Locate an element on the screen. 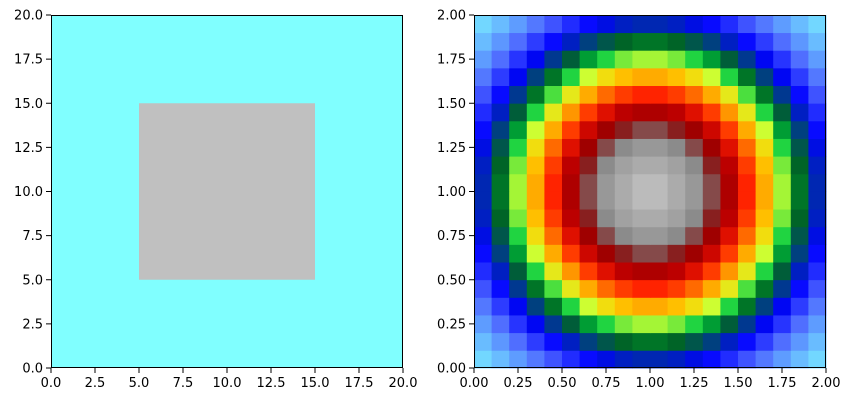 This screenshot has height=401, width=850. left-y-tick-label: 17.5 is located at coordinates (28, 60).